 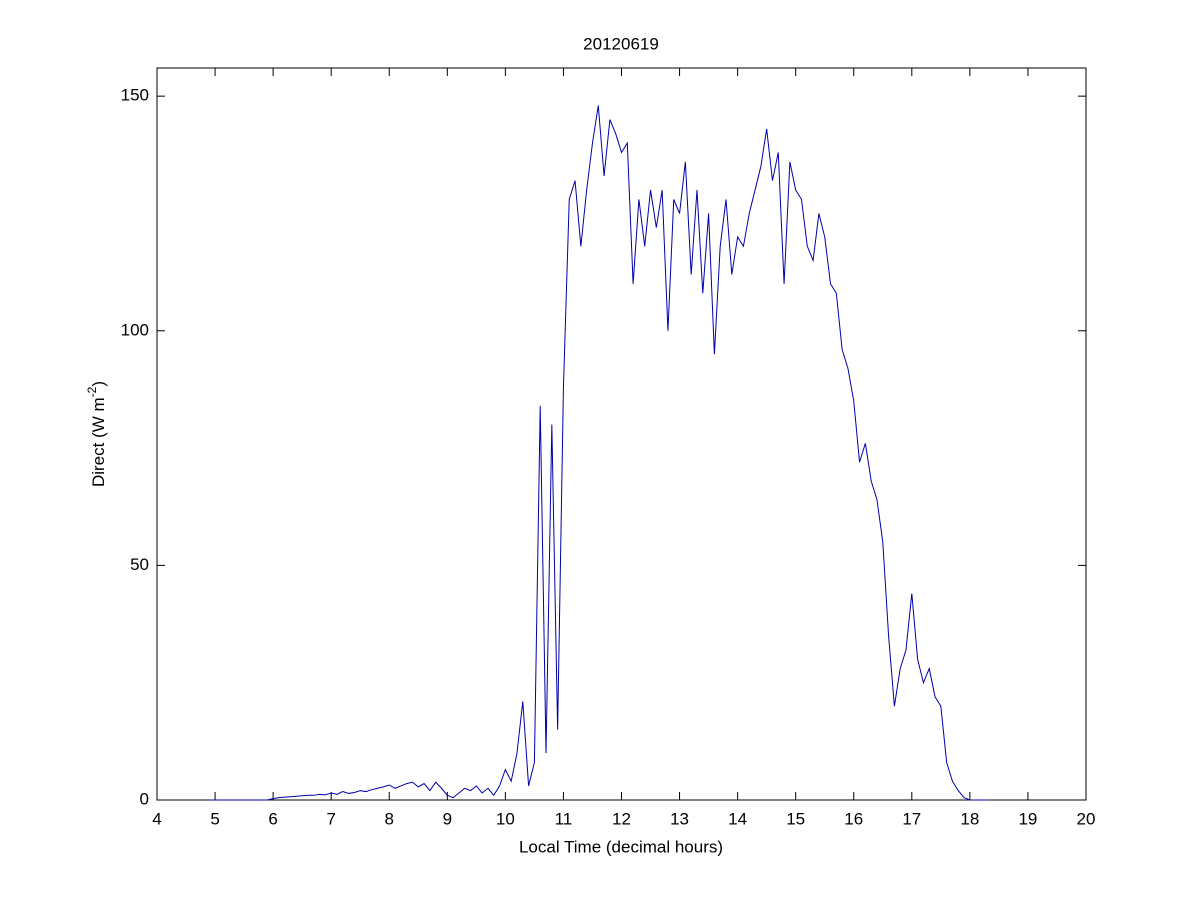 I want to click on x-tick-label: 5, so click(x=214, y=818).